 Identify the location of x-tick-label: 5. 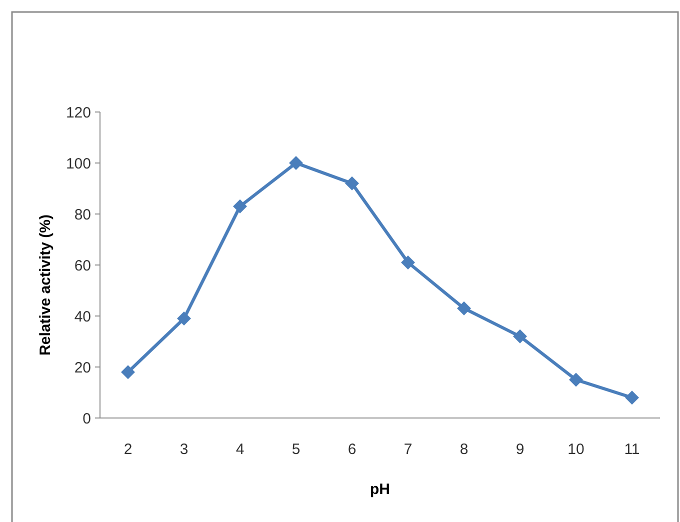
(296, 449).